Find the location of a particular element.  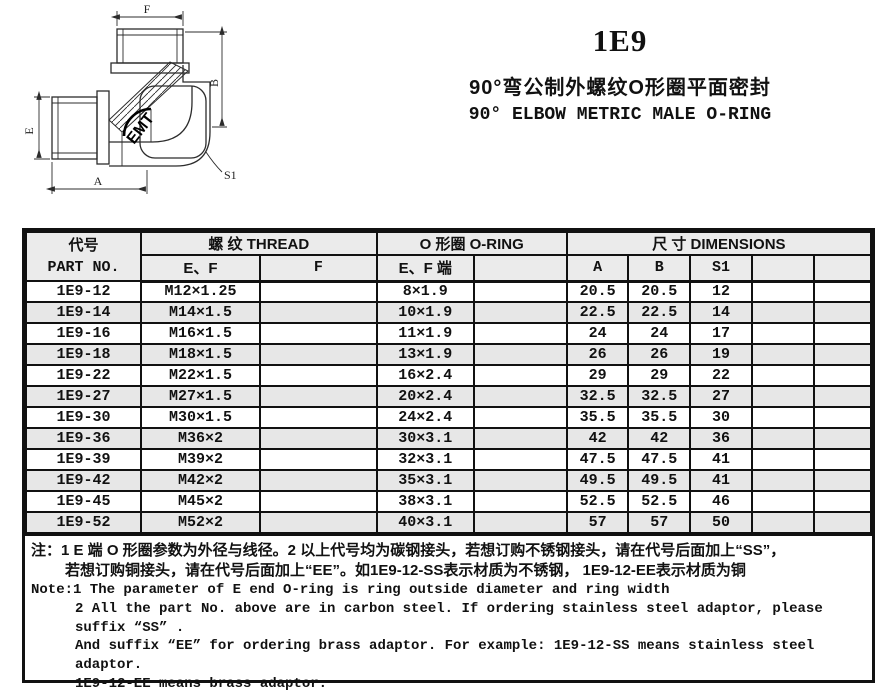

dimension-f: F is located at coordinates (147, 14).